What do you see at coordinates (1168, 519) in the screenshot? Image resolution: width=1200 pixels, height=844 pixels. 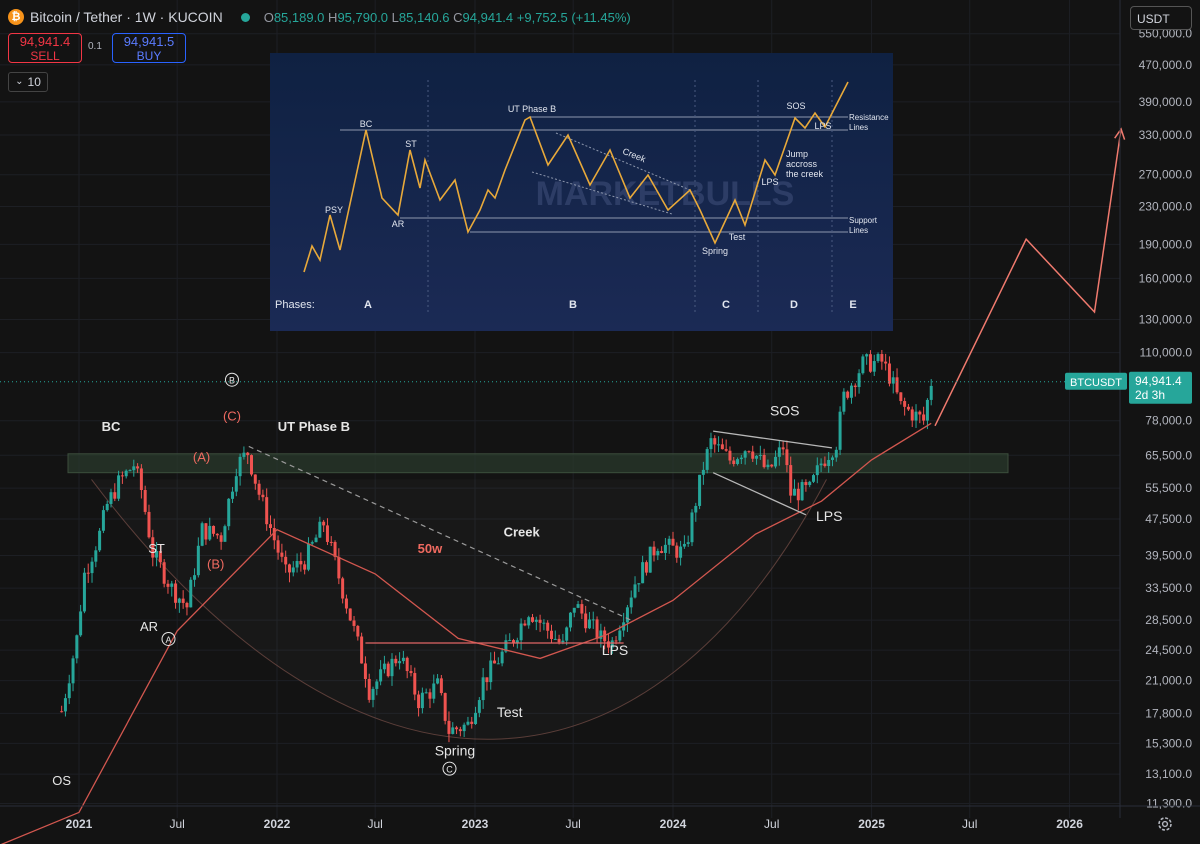 I see `price-tick-label: 47,500.0` at bounding box center [1168, 519].